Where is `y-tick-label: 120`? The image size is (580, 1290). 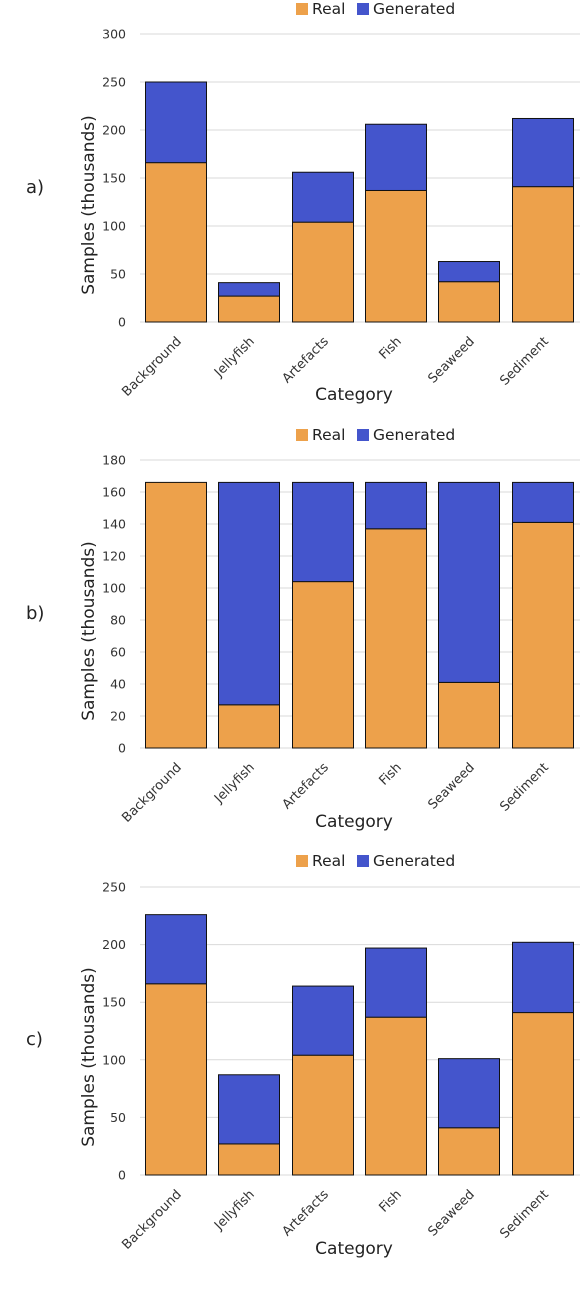
y-tick-label: 120 is located at coordinates (114, 556).